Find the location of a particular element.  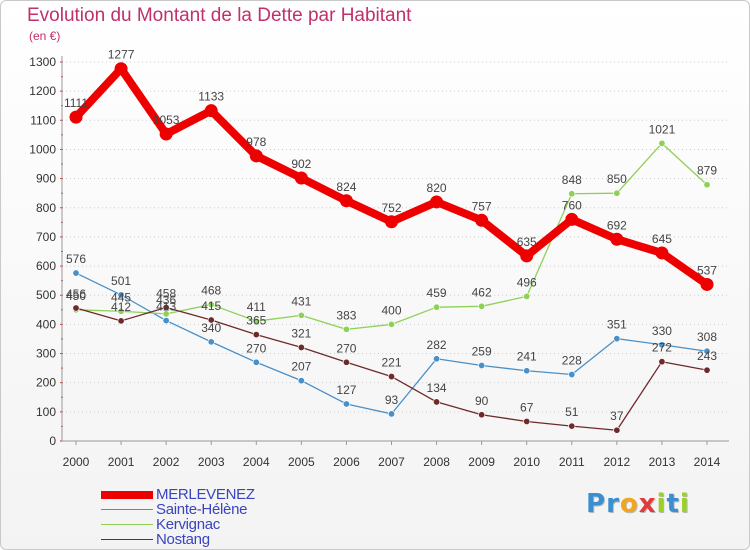

y-tick-label: 1200 is located at coordinates (42, 91).